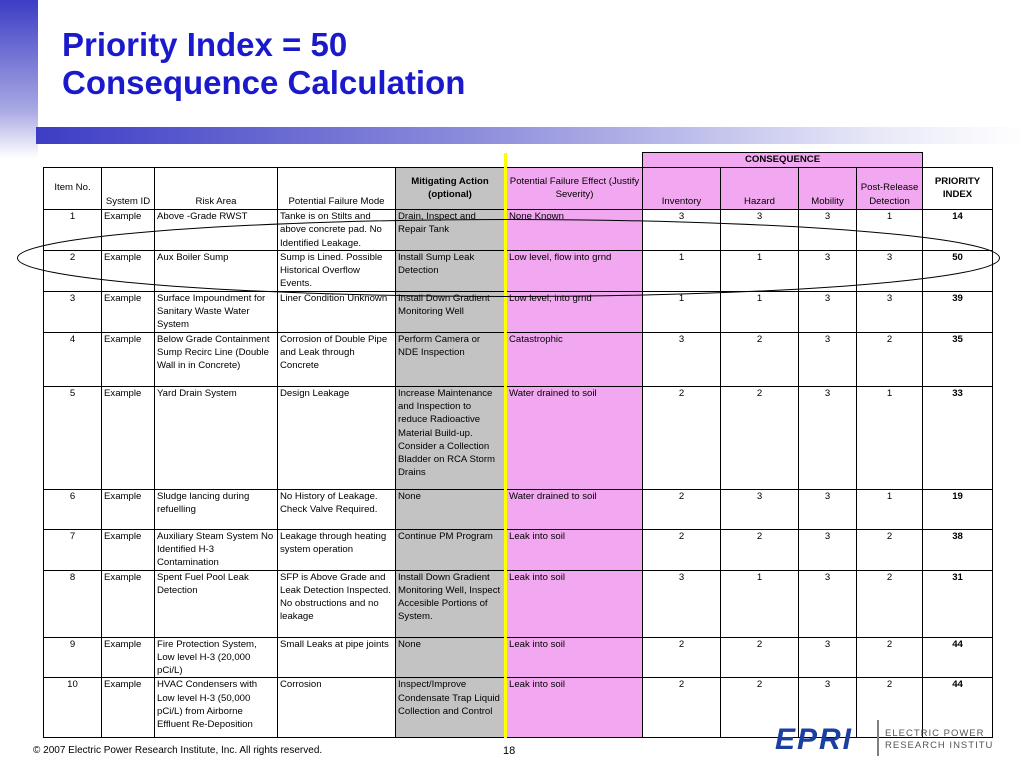 This screenshot has width=1024, height=768. I want to click on title-gradient-rule, so click(530, 135).